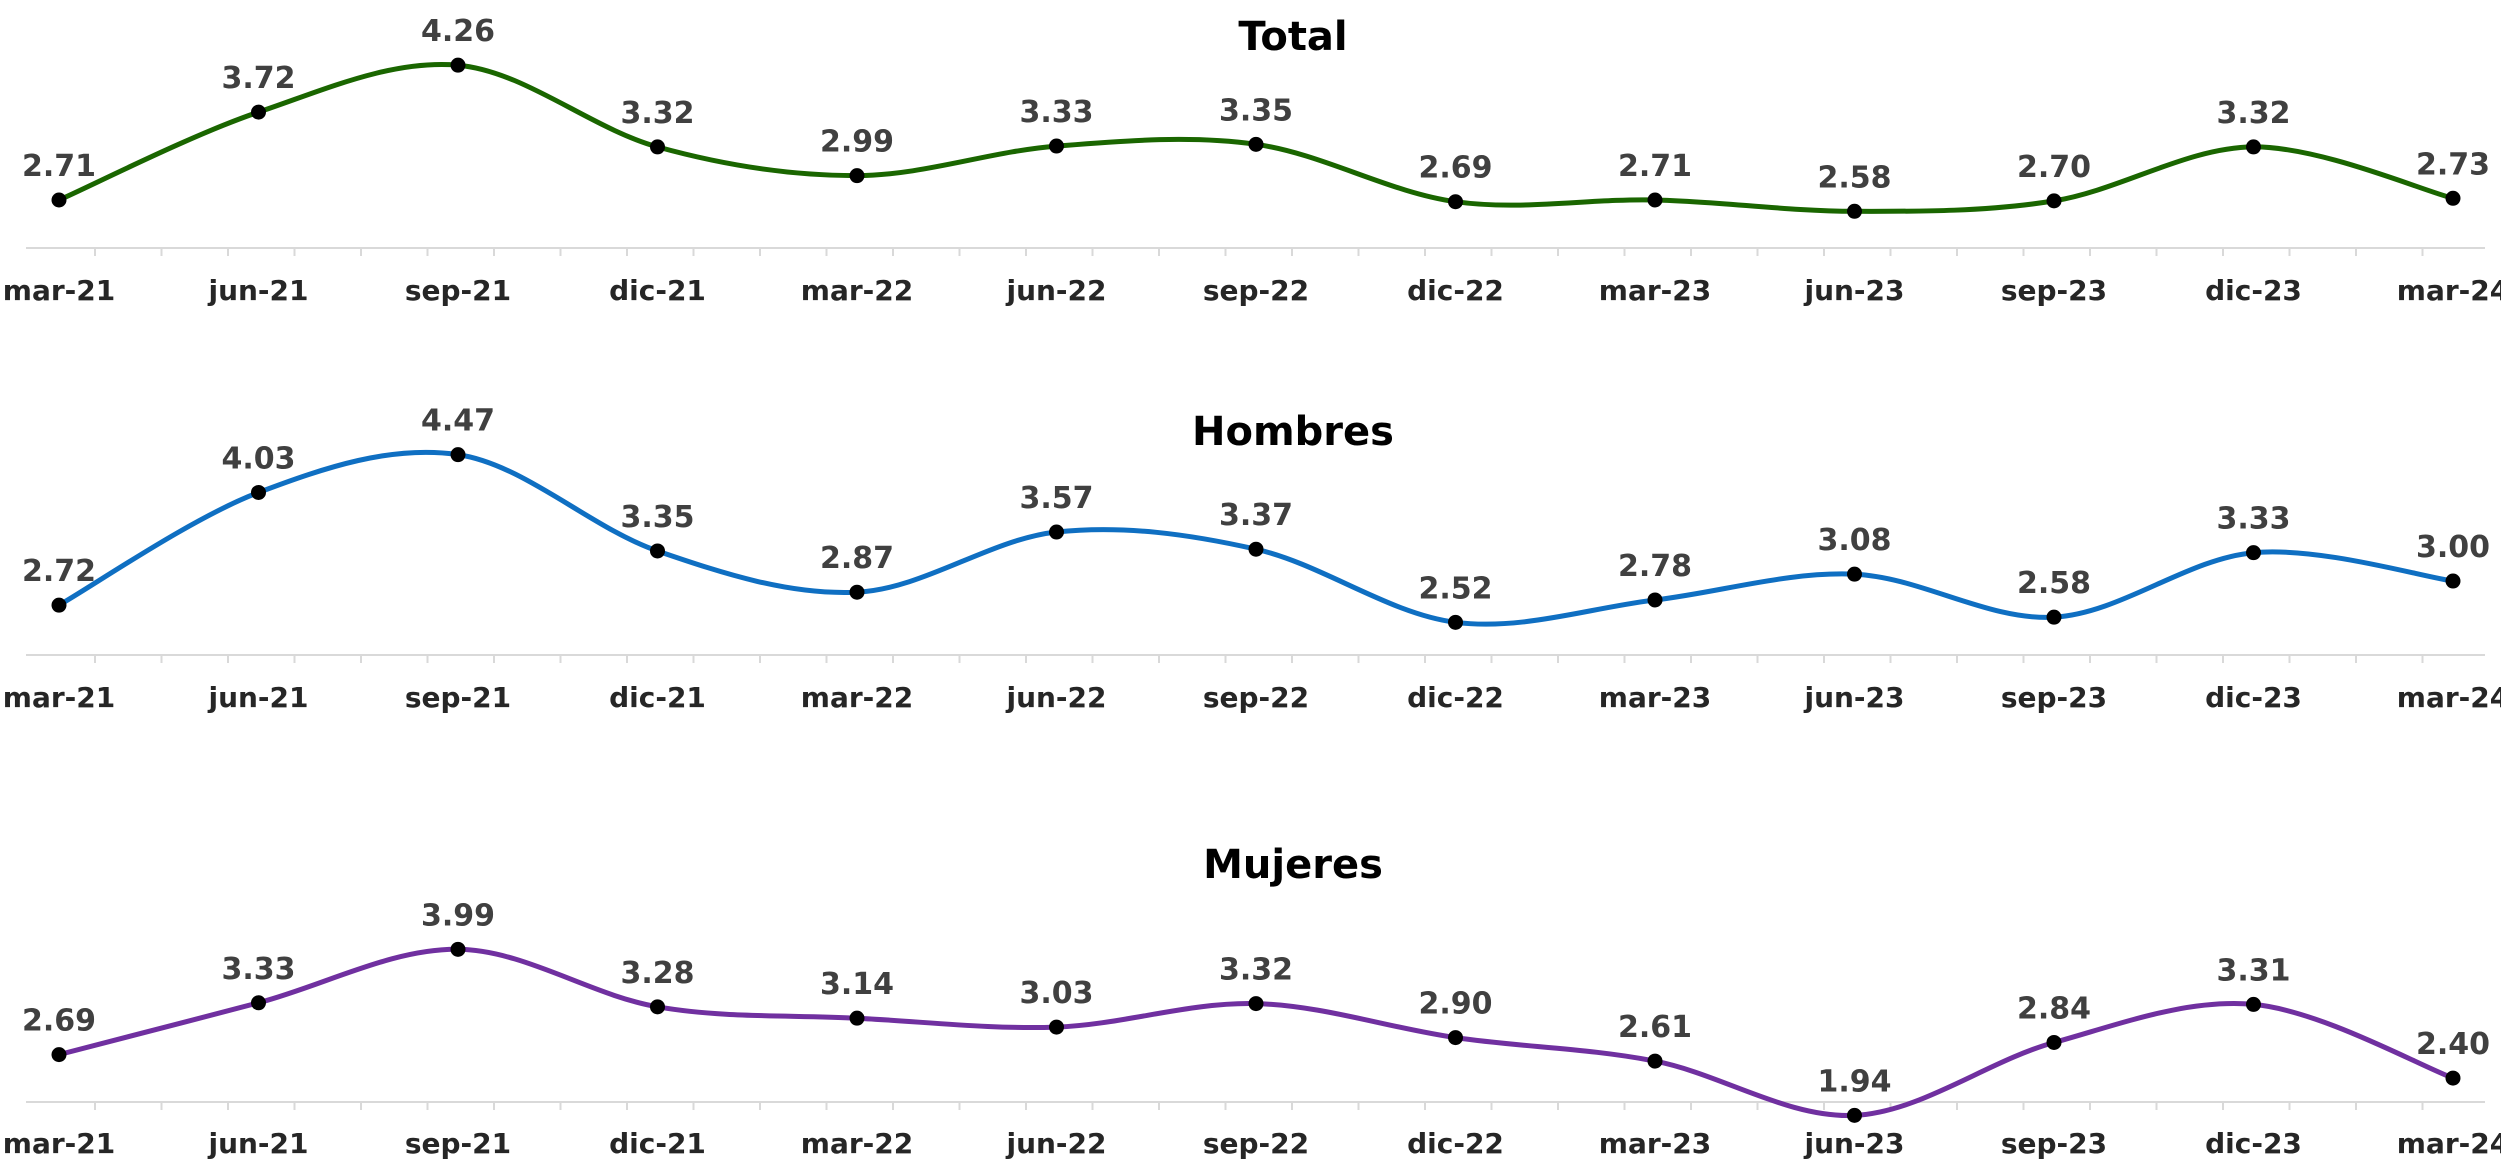  Describe the element at coordinates (1655, 1143) in the screenshot. I see `x-tick-label: mar-23` at that location.